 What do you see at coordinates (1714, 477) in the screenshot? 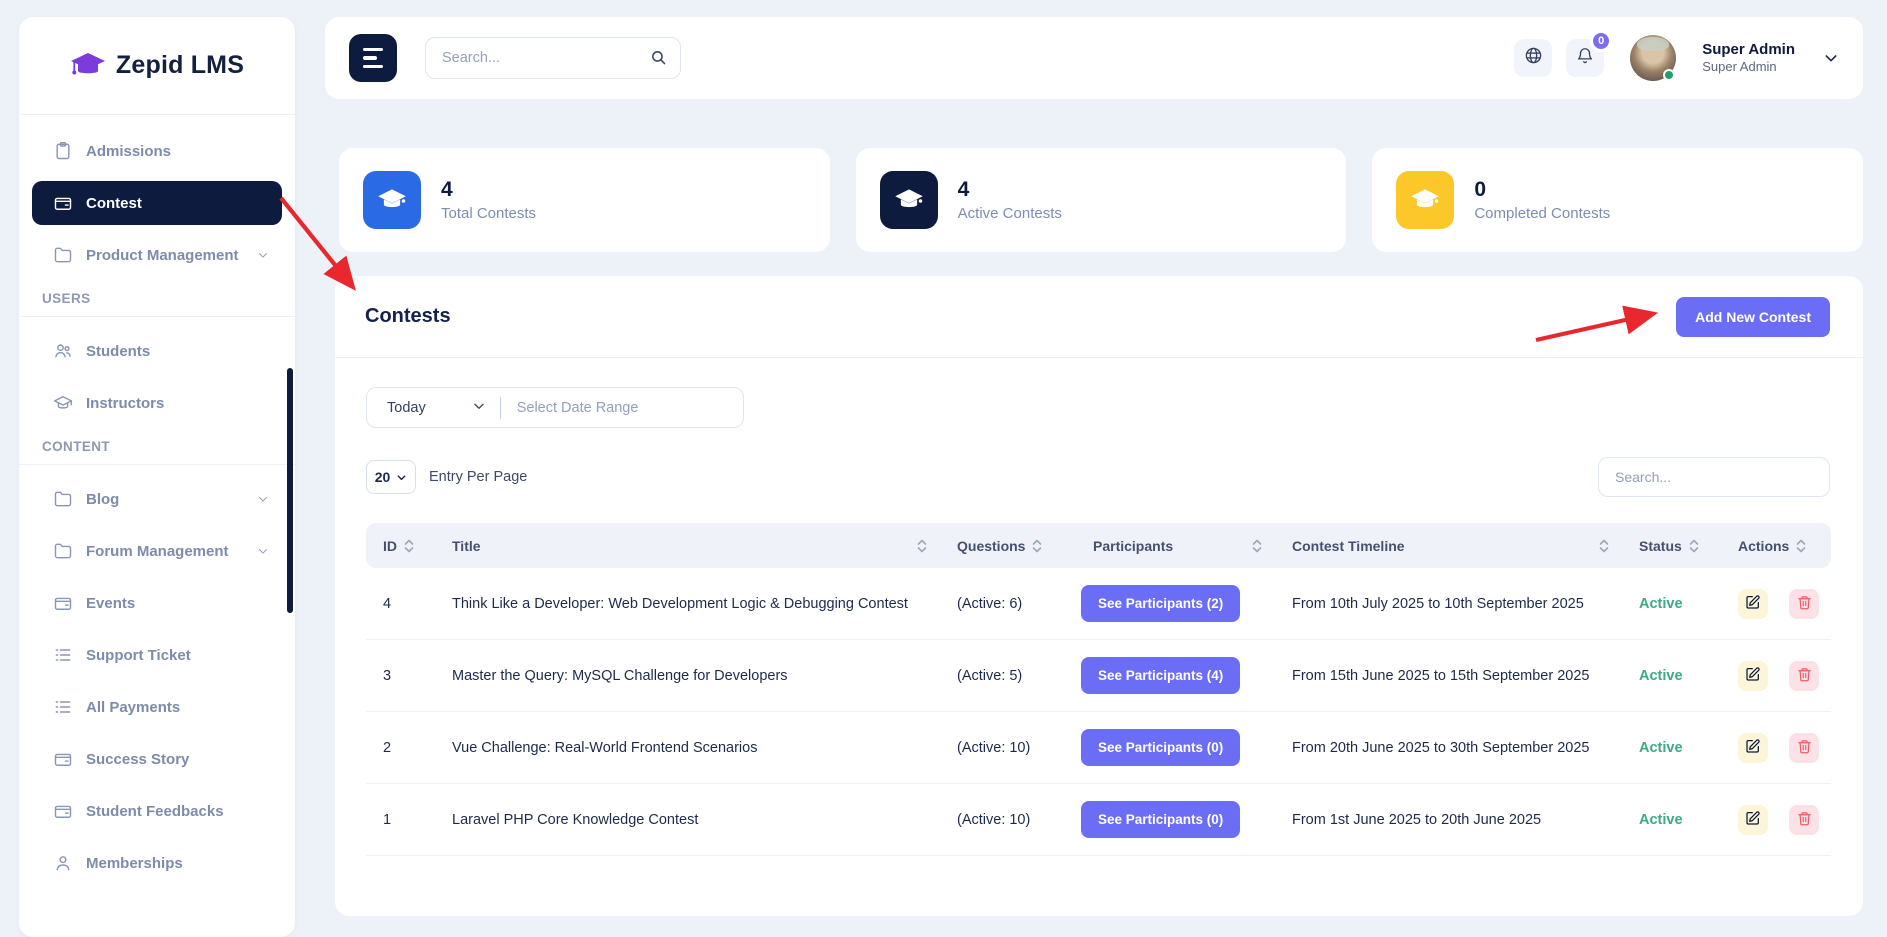
I see `table-search-input` at bounding box center [1714, 477].